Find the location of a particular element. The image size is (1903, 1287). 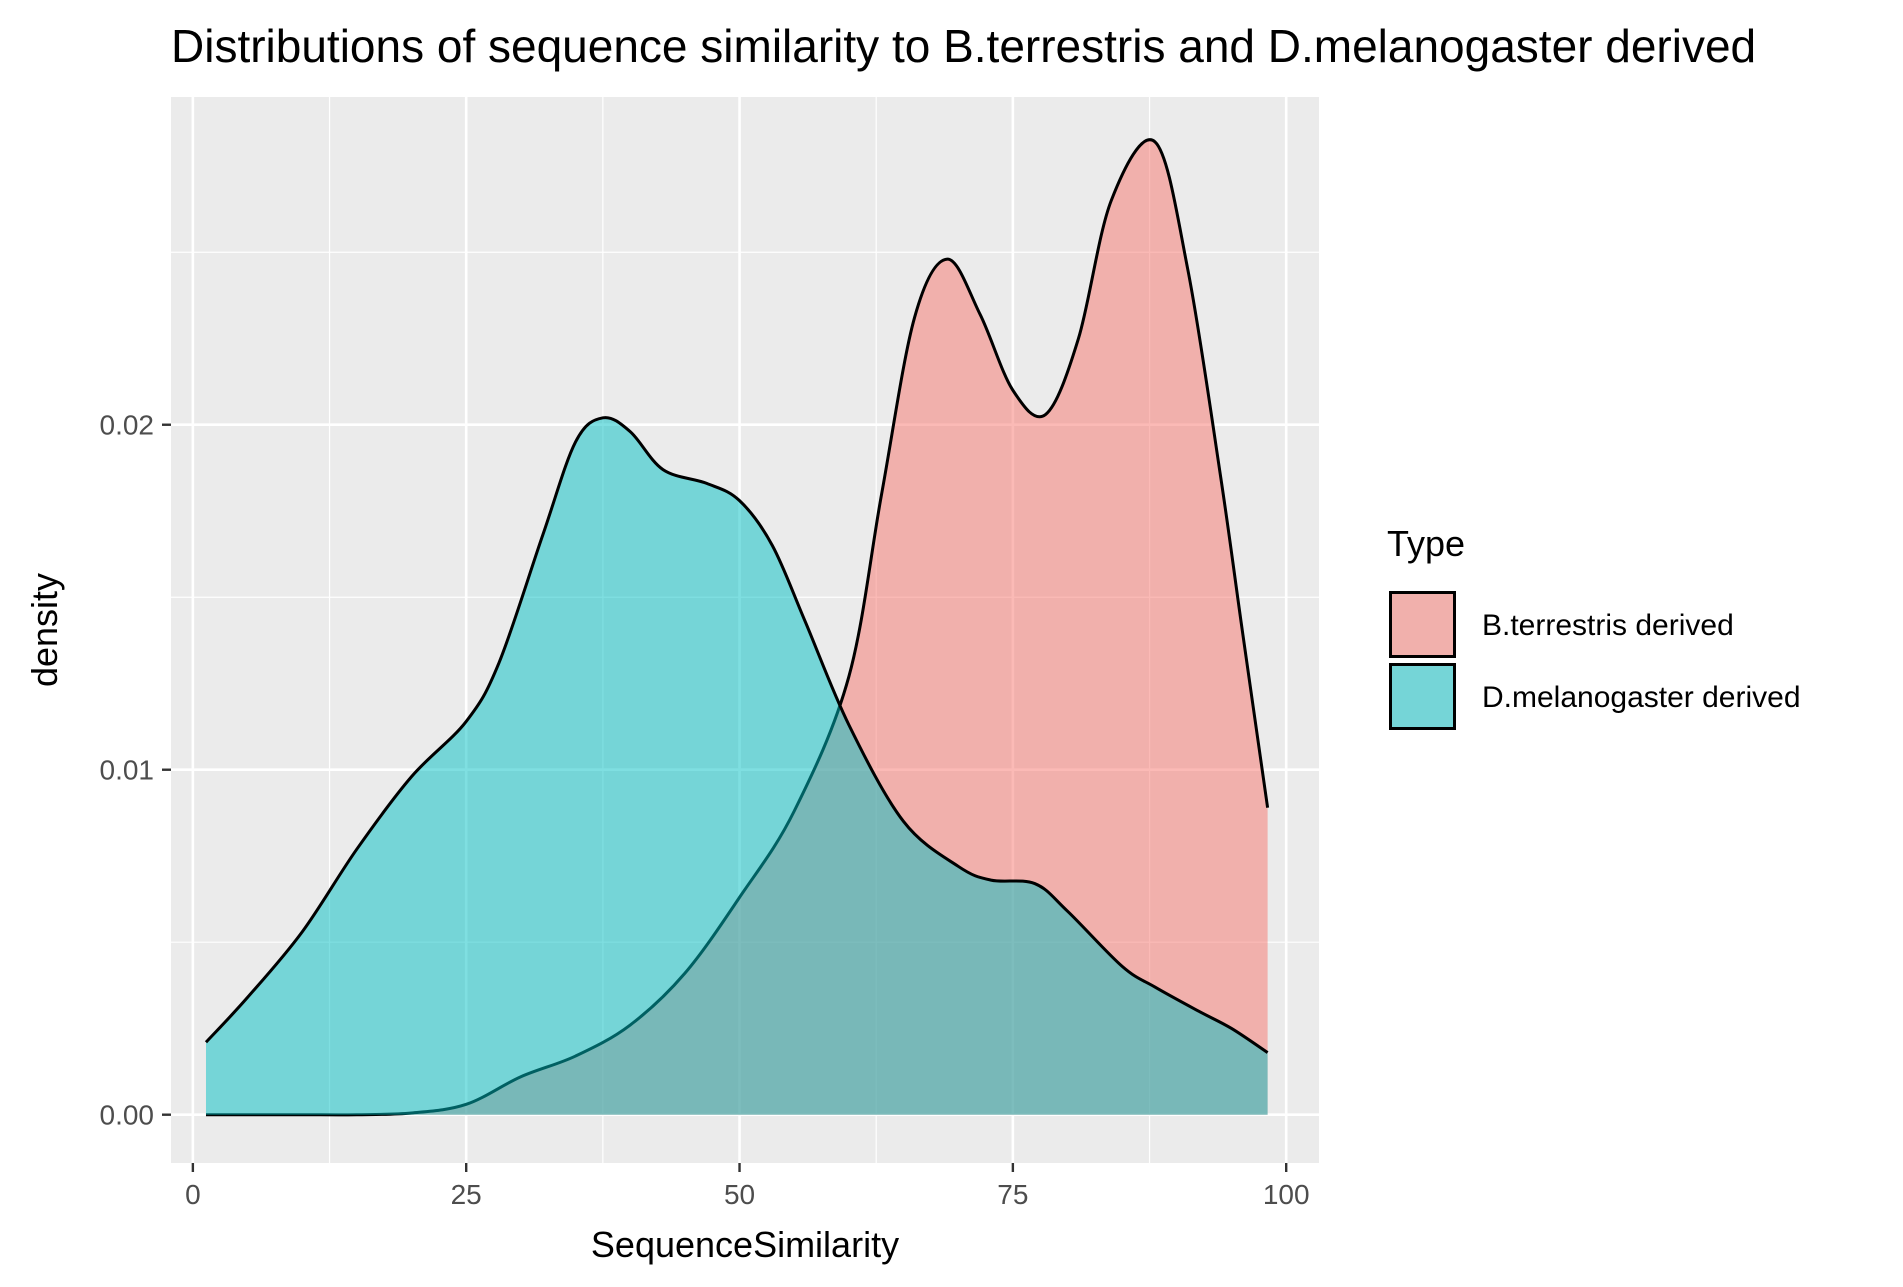

x-tick-label: 75 is located at coordinates (1012, 1194).